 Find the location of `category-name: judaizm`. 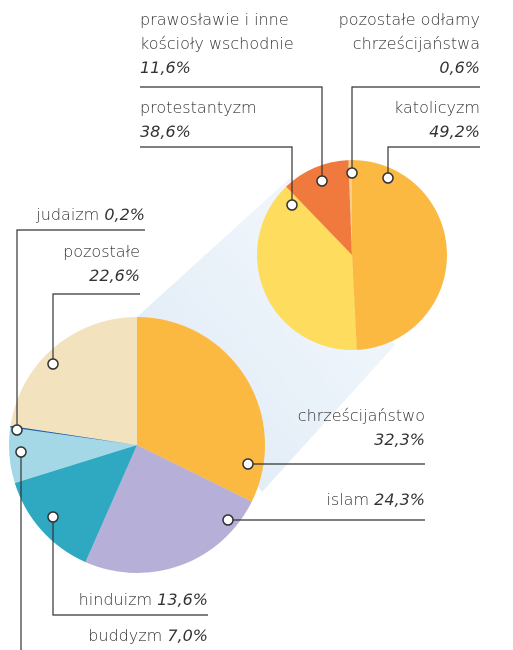

category-name: judaizm is located at coordinates (68, 214).